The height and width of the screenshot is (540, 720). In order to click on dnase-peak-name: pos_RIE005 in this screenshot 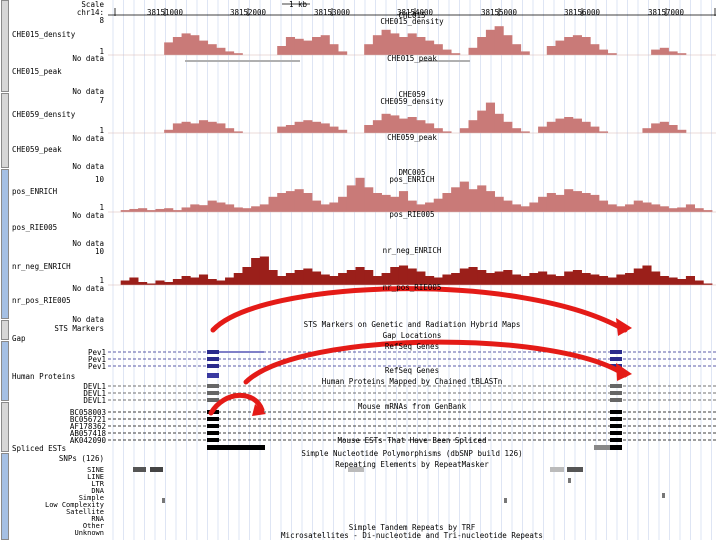, I will do `click(35, 228)`.